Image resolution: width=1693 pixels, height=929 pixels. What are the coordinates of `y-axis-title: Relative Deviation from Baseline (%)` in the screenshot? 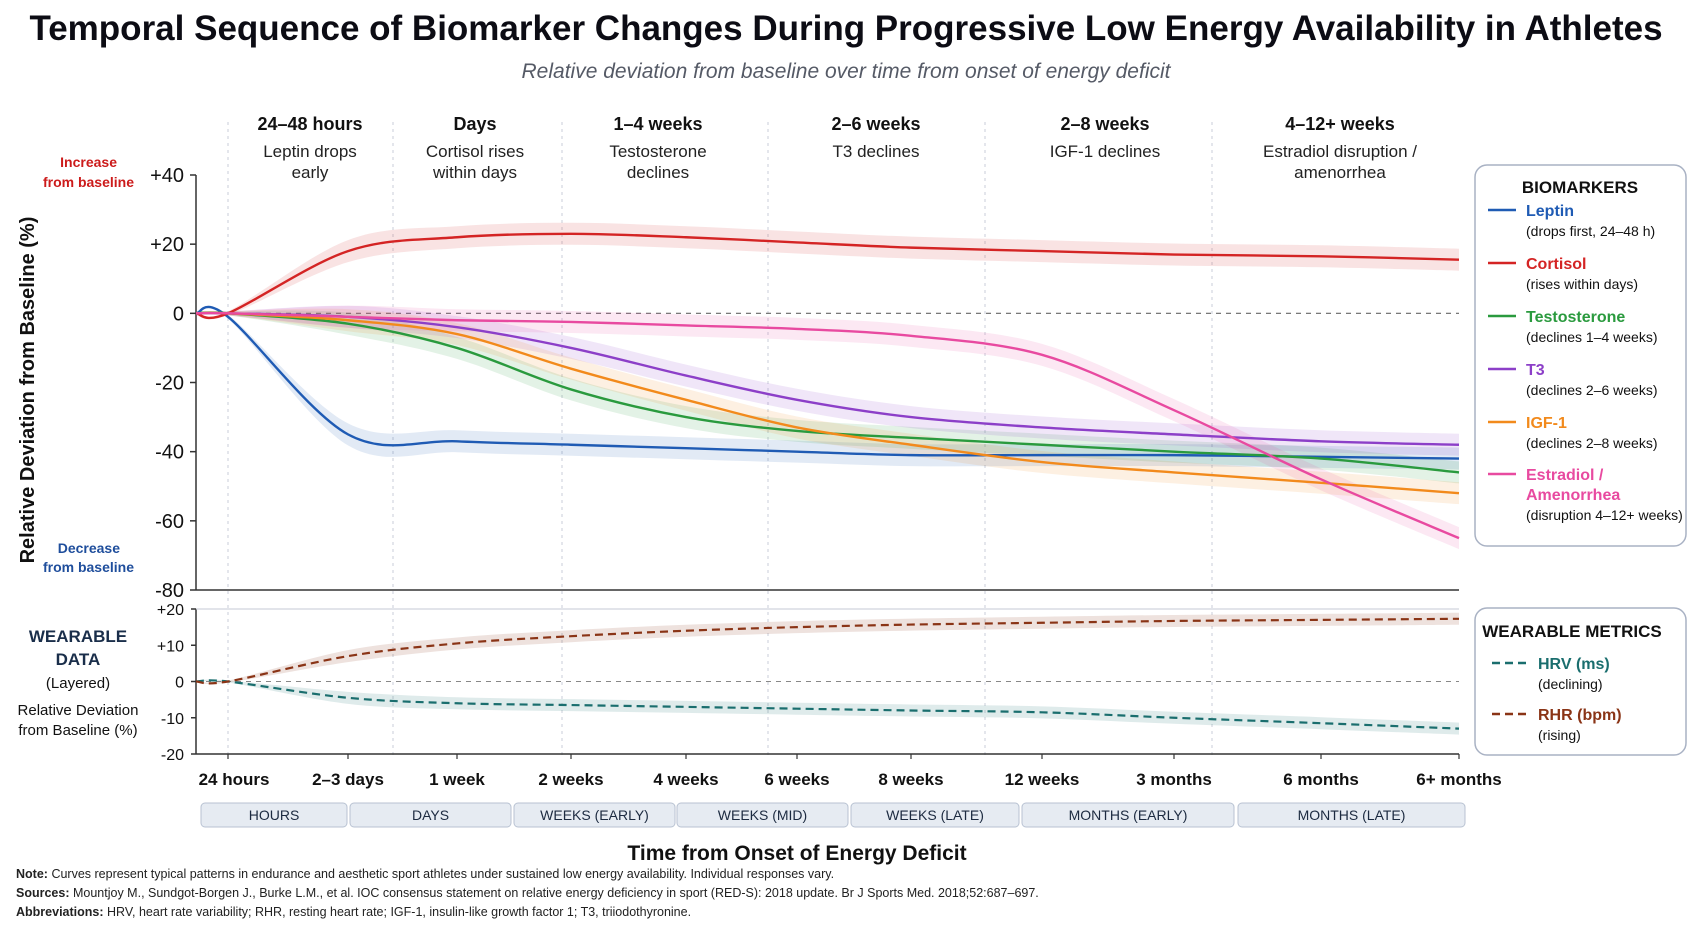 It's located at (28, 390).